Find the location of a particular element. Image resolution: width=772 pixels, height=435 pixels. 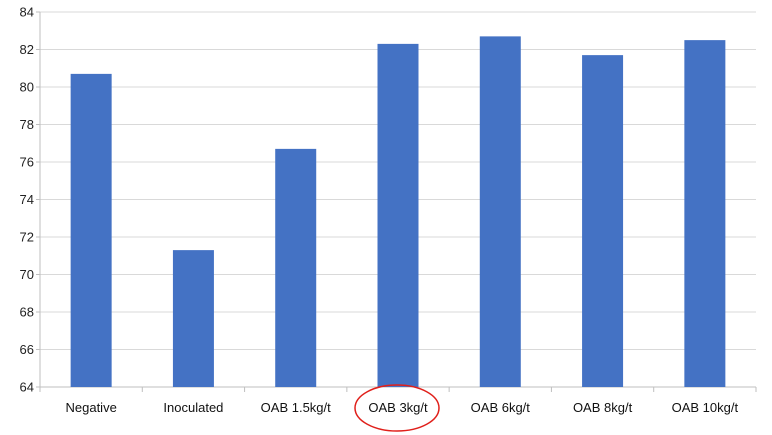

x-tick-label: OAB 3kg/t is located at coordinates (398, 407).